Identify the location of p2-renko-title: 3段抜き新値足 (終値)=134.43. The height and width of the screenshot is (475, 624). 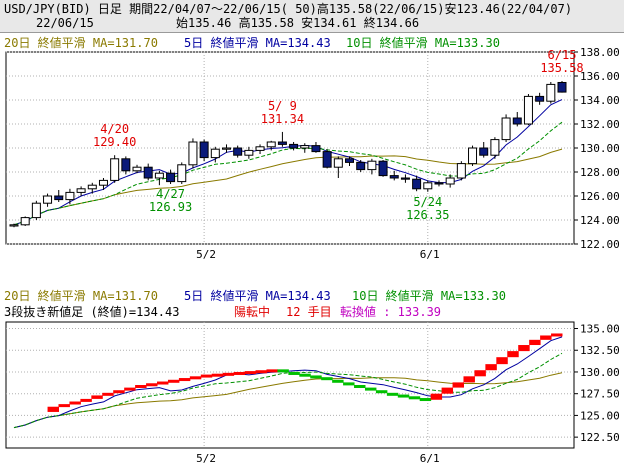
(92, 312).